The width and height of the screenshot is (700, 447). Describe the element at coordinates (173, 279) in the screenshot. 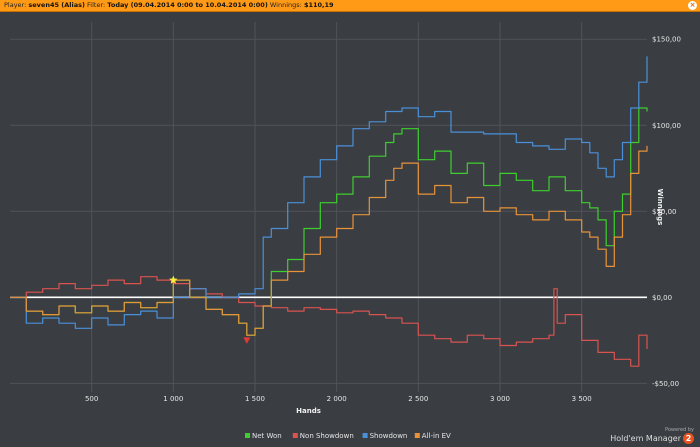

I see `peak-star-icon` at that location.